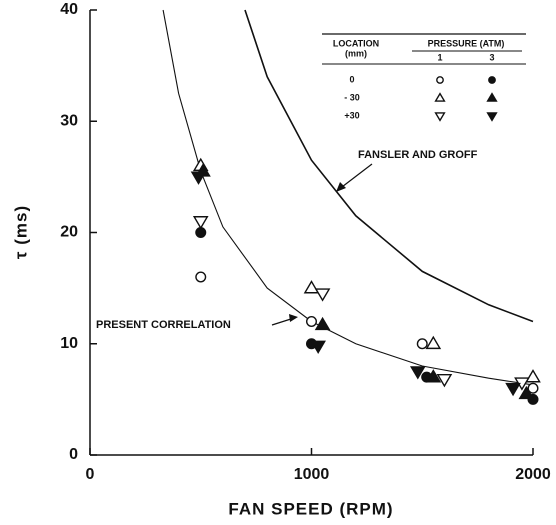 The image size is (556, 525). Describe the element at coordinates (491, 57) in the screenshot. I see `legend-header: 3` at that location.